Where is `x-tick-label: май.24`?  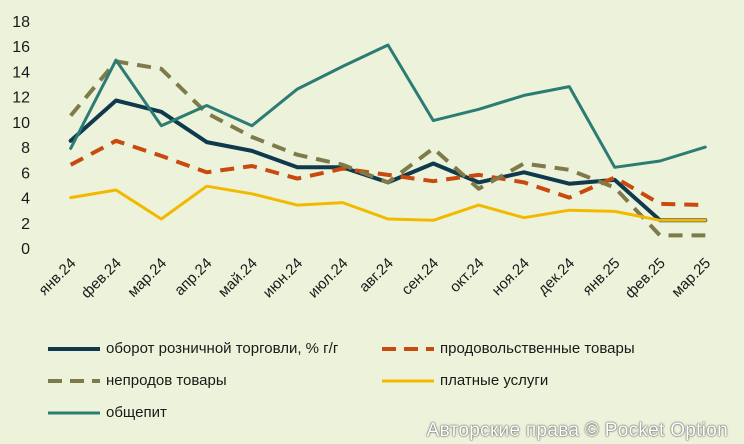
x-tick-label: май.24 is located at coordinates (238, 278).